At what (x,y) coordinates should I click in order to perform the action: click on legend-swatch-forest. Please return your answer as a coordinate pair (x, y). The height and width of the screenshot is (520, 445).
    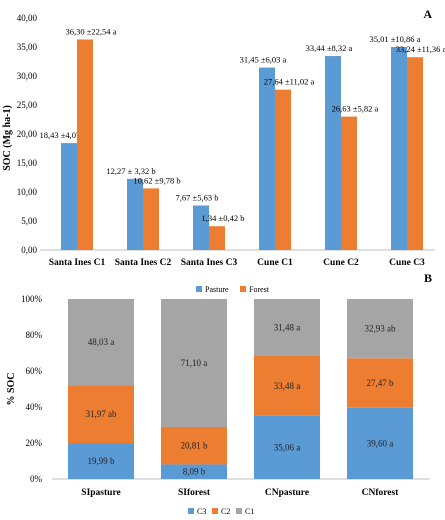
    Looking at the image, I should click on (243, 289).